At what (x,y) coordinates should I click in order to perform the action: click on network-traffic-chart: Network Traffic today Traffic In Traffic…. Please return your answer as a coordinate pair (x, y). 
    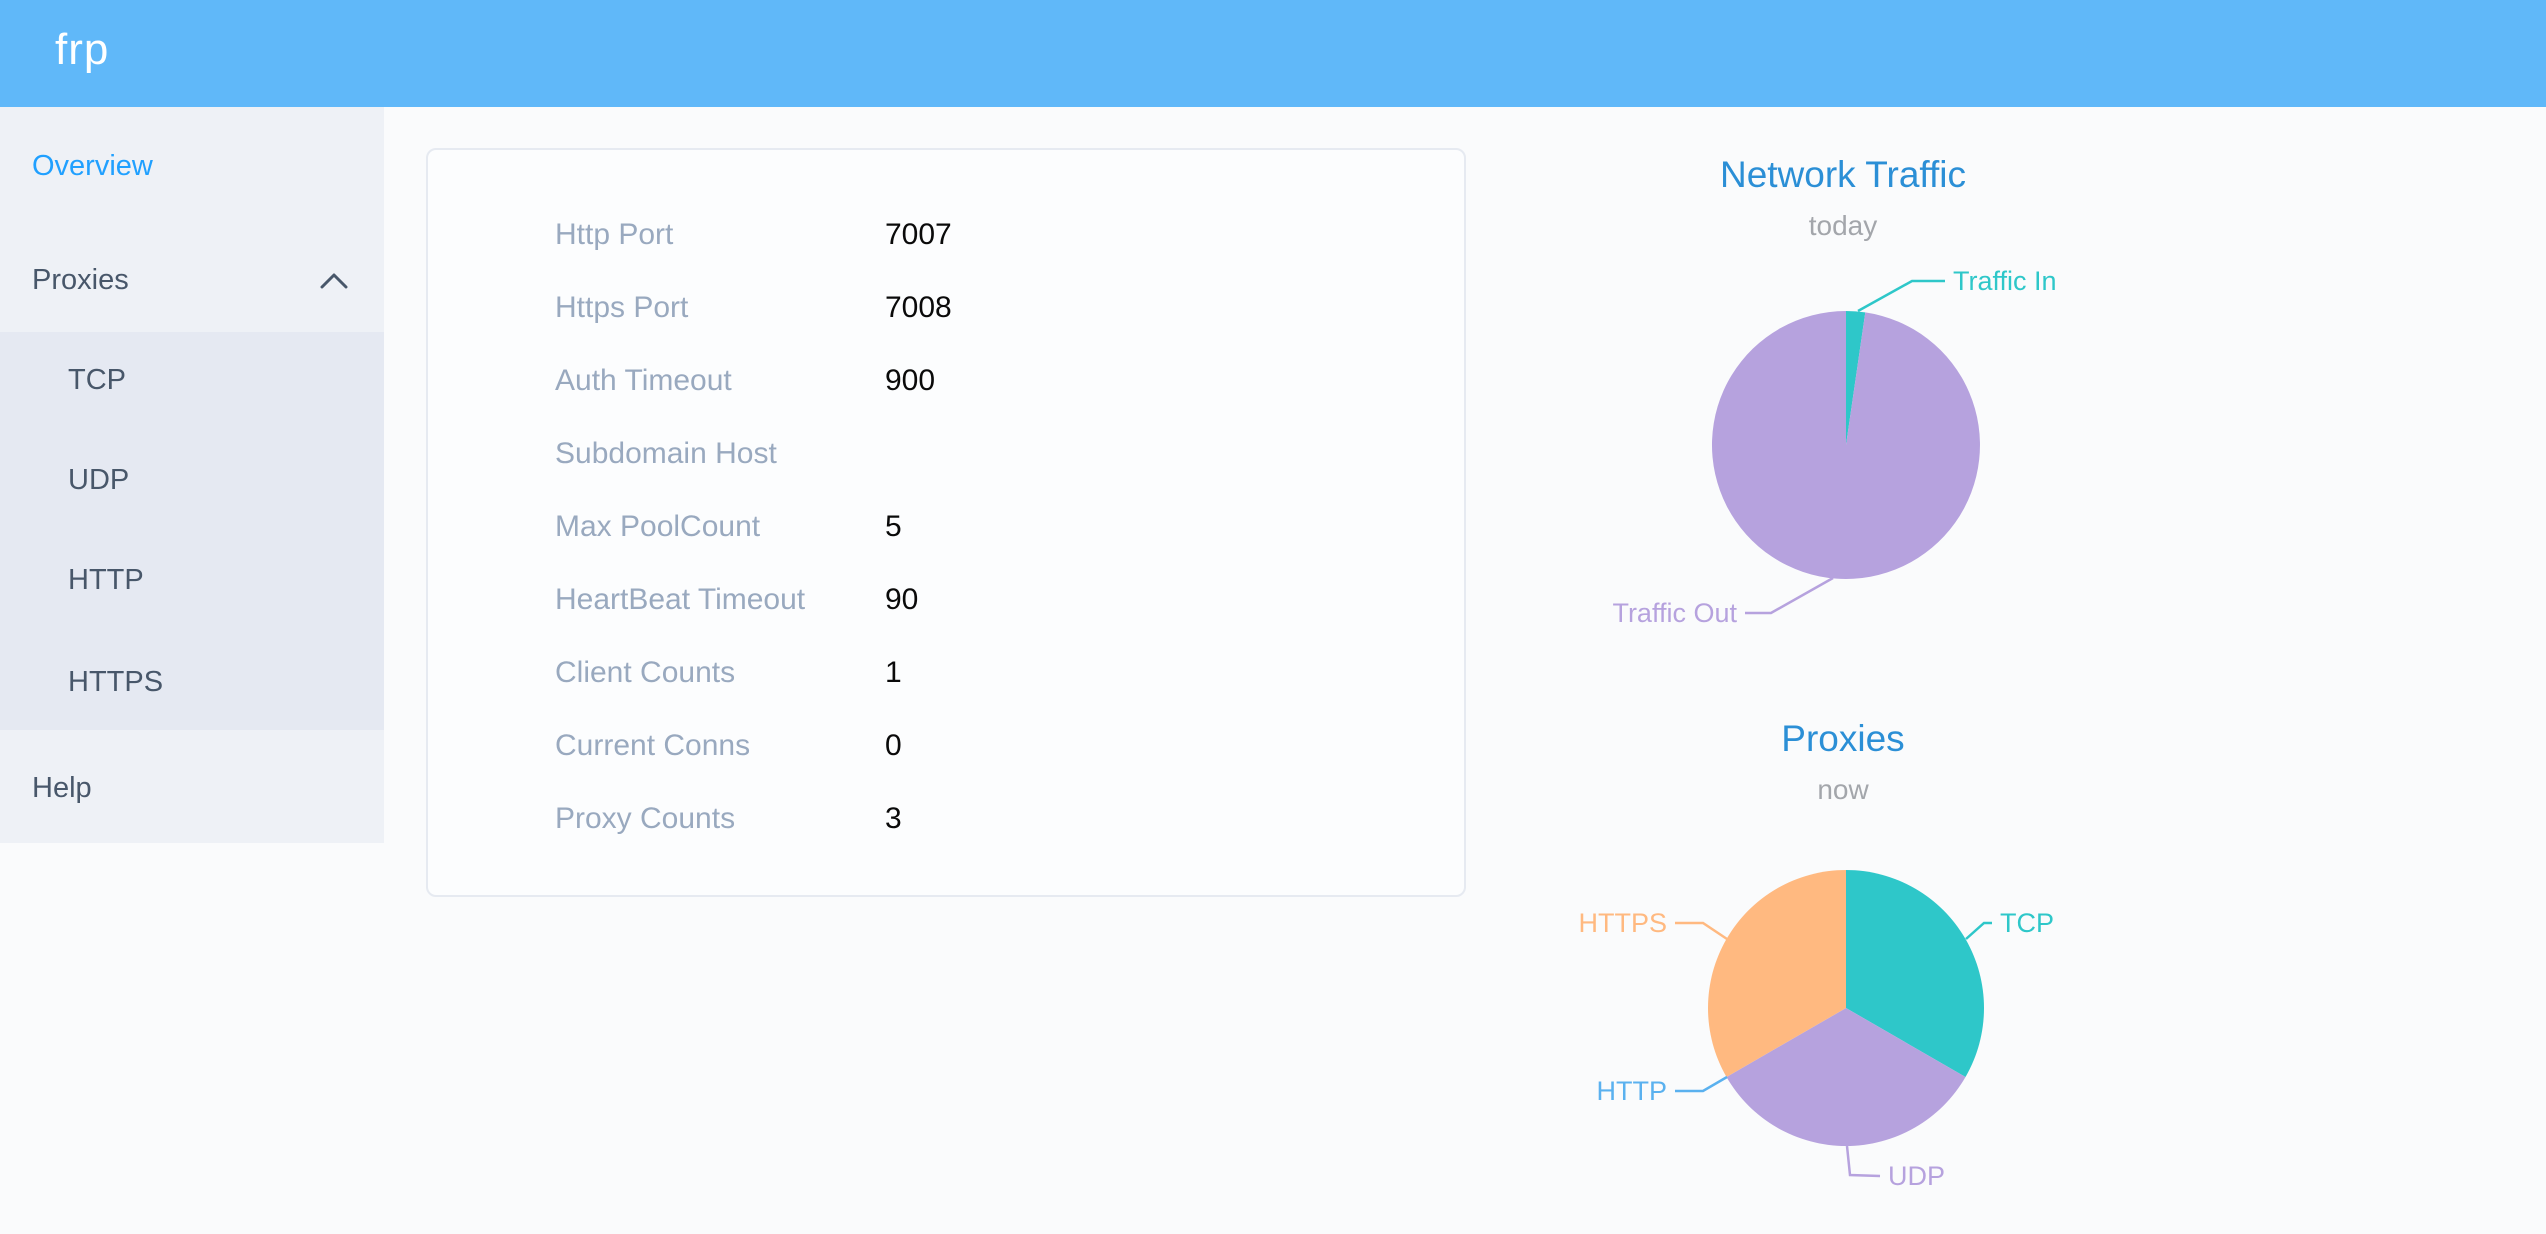
    Looking at the image, I should click on (1843, 420).